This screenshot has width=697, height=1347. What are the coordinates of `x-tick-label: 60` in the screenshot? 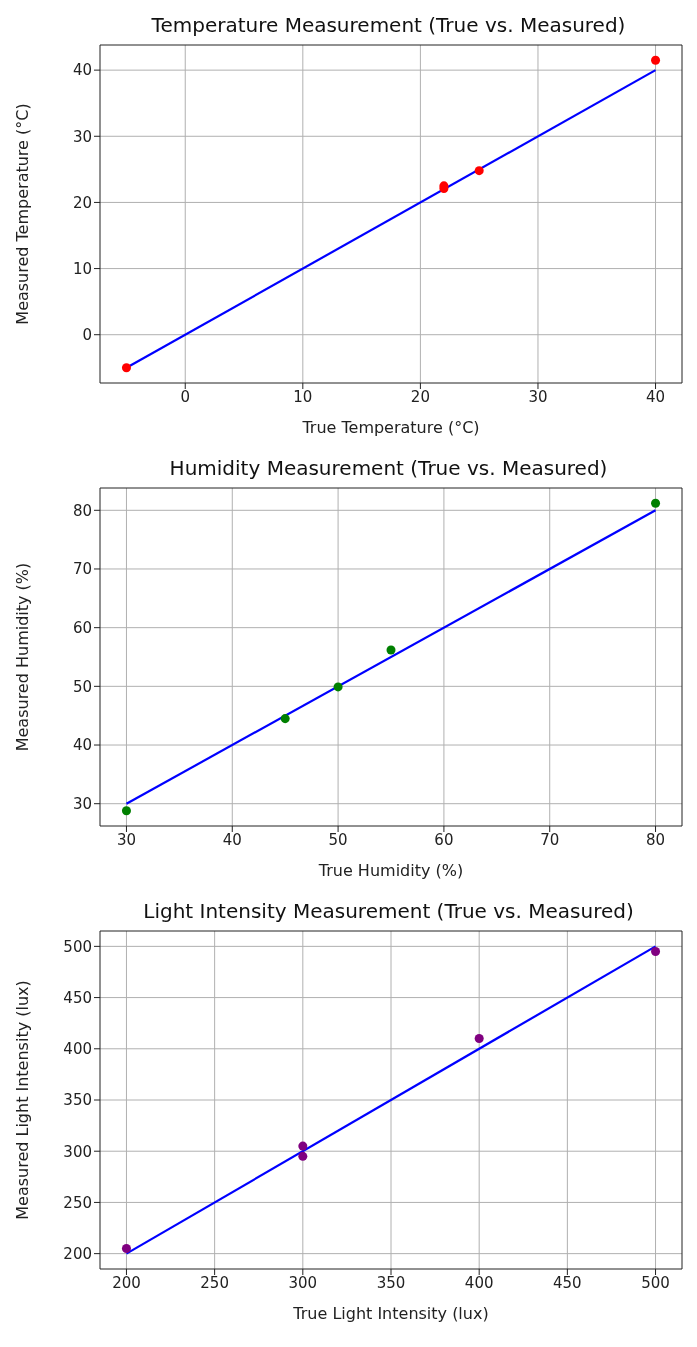 It's located at (444, 839).